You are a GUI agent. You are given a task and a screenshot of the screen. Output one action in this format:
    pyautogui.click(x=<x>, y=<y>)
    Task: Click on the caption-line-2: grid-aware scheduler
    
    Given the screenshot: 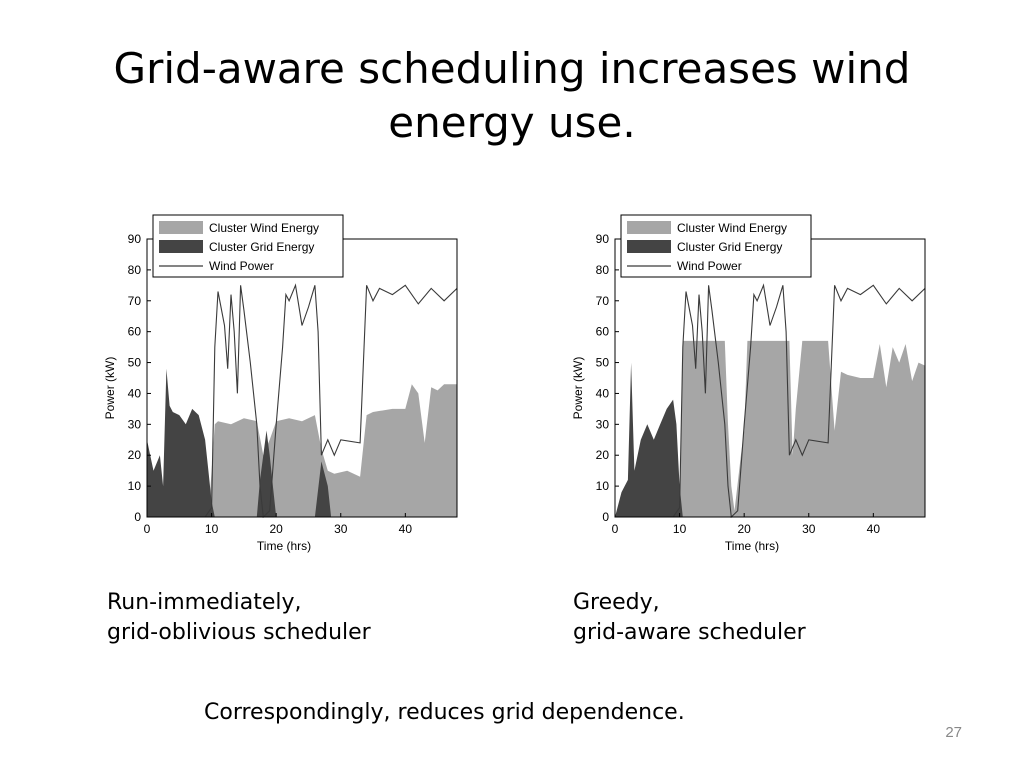 What is the action you would take?
    pyautogui.click(x=689, y=632)
    